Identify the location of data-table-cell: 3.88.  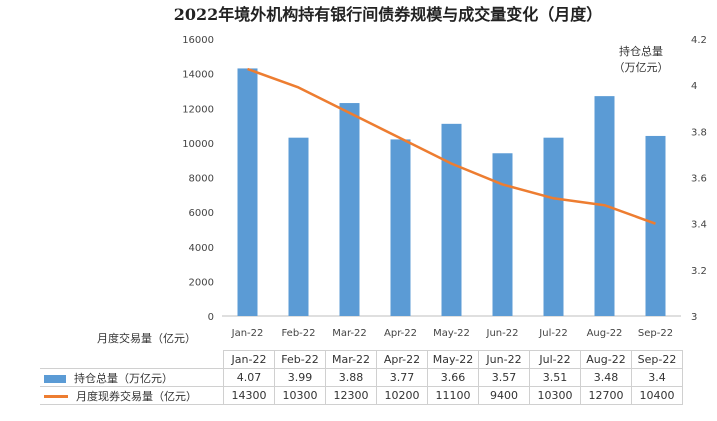
(351, 377).